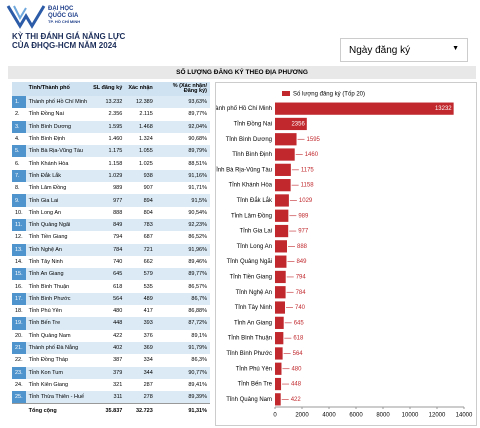  Describe the element at coordinates (111, 360) in the screenshot. I see `table-row: 22. Tỉnh Đồng Tháp 387 334 86,3%` at that location.